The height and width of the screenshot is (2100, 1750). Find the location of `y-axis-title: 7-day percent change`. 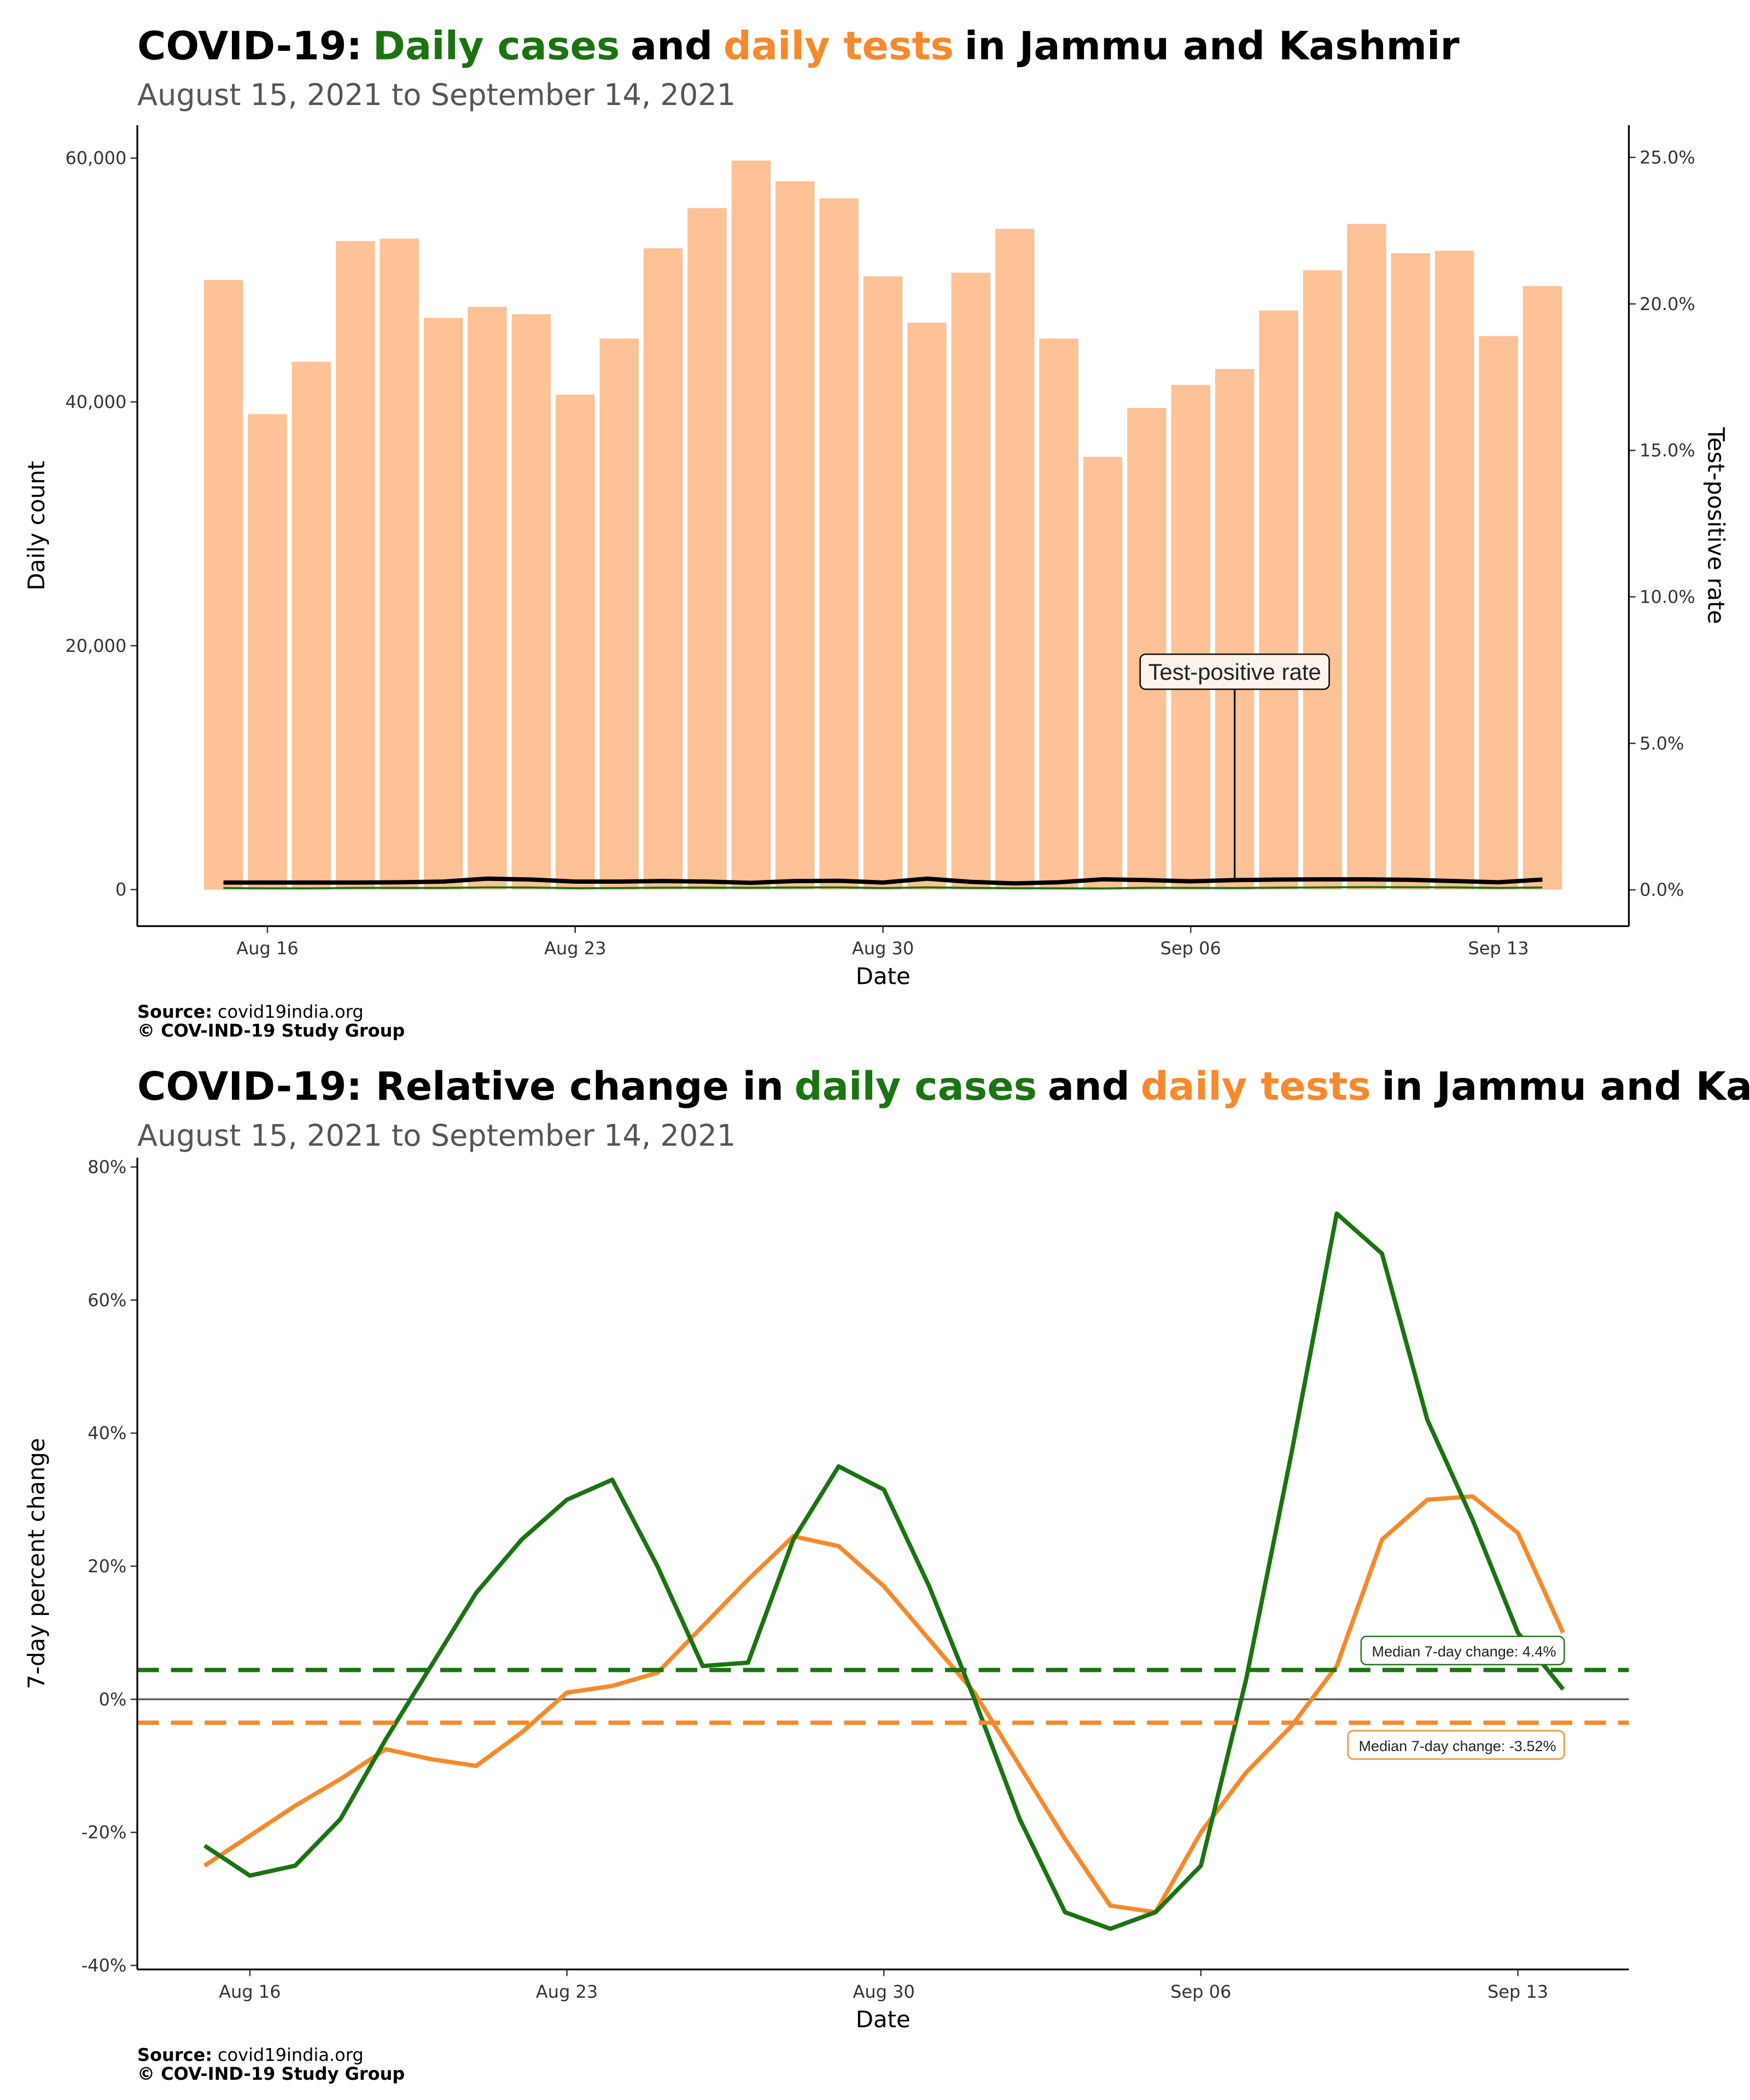

y-axis-title: 7-day percent change is located at coordinates (36, 1563).